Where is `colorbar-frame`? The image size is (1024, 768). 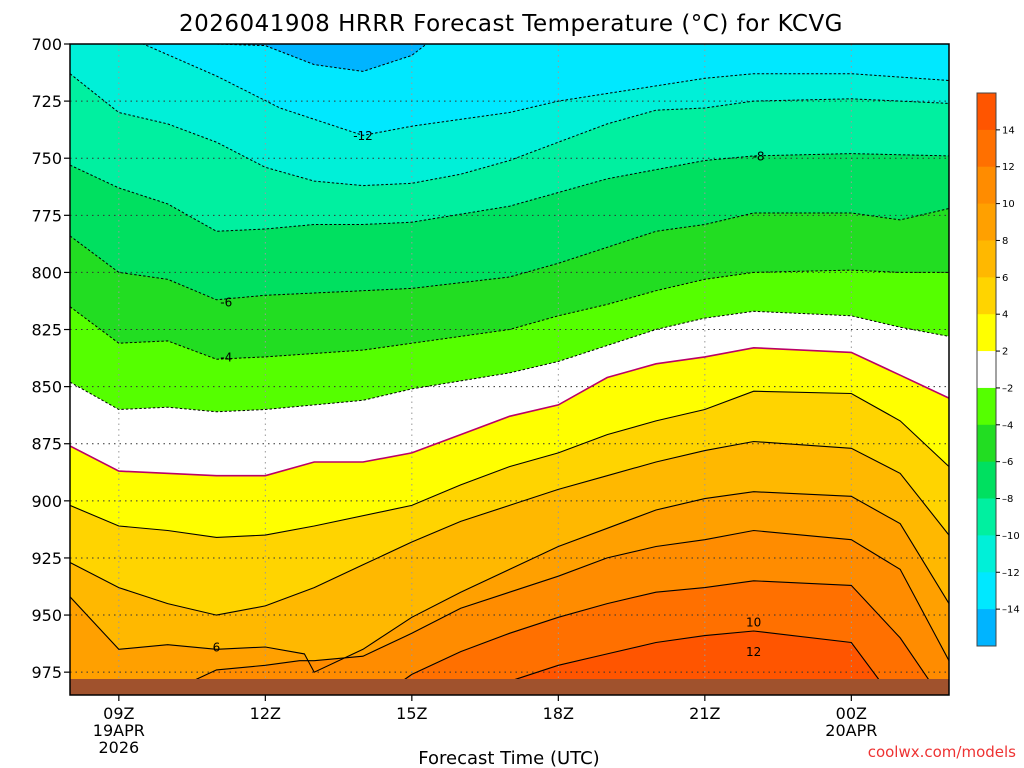
colorbar-frame is located at coordinates (986, 369).